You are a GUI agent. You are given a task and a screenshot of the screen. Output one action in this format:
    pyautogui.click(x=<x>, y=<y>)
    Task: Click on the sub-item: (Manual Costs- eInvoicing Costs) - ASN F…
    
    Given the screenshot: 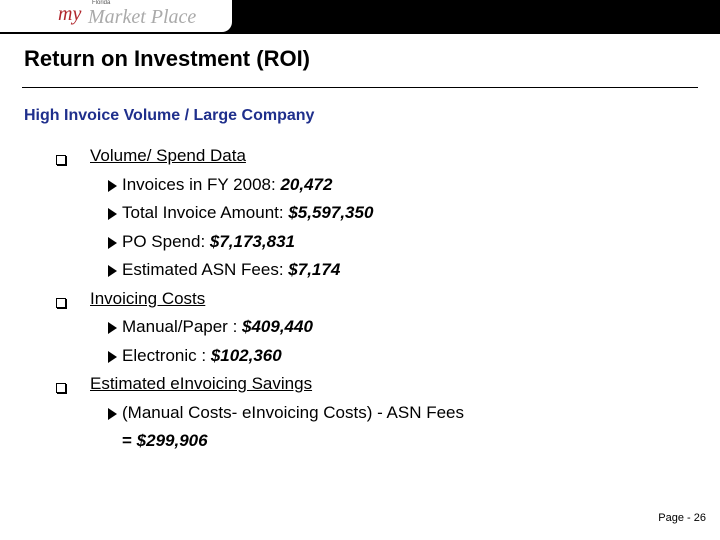 What is the action you would take?
    pyautogui.click(x=293, y=413)
    